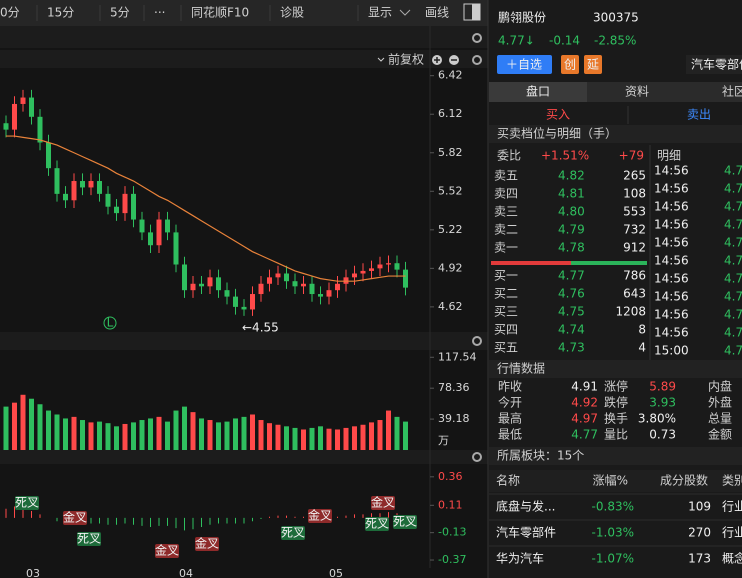 Image resolution: width=742 pixels, height=578 pixels. I want to click on book-label: 买二, so click(506, 294).